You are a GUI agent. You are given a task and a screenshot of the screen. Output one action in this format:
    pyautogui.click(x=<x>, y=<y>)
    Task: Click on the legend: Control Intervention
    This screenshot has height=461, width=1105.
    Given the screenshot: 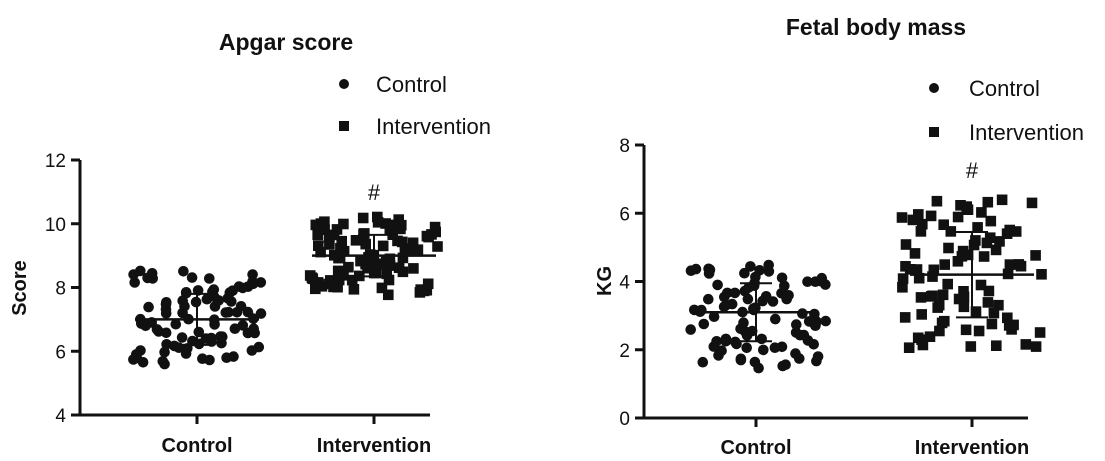 What is the action you would take?
    pyautogui.click(x=1006, y=110)
    